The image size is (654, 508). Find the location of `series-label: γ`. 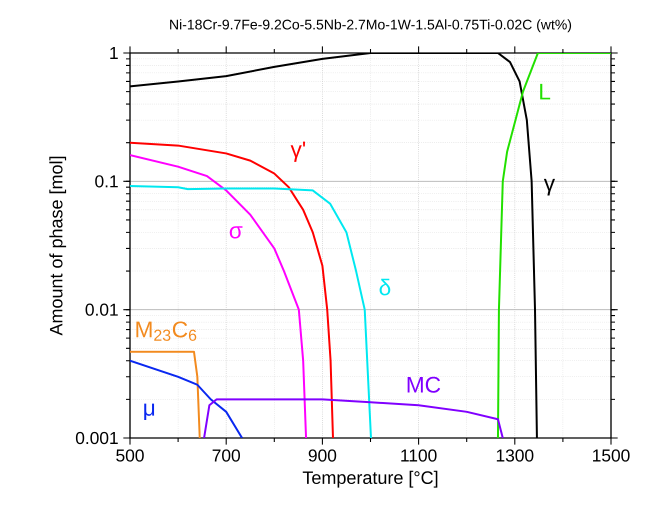

series-label: γ is located at coordinates (550, 187).